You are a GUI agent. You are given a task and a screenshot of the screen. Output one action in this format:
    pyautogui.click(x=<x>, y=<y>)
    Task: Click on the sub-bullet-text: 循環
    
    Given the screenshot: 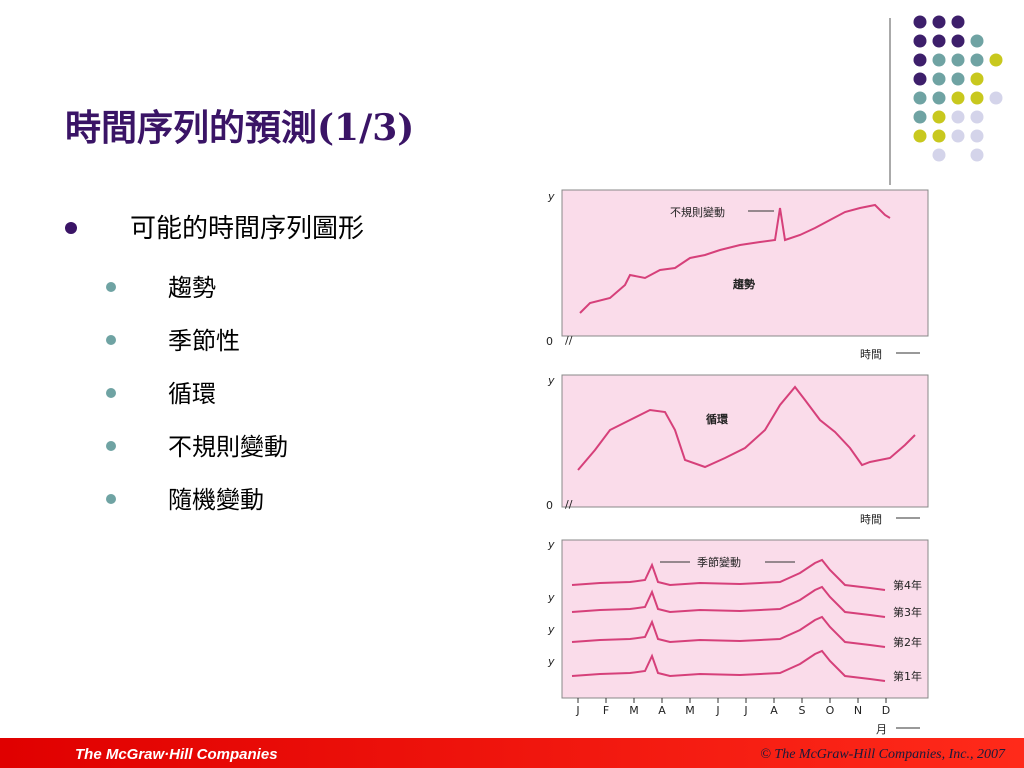 What is the action you would take?
    pyautogui.click(x=192, y=394)
    